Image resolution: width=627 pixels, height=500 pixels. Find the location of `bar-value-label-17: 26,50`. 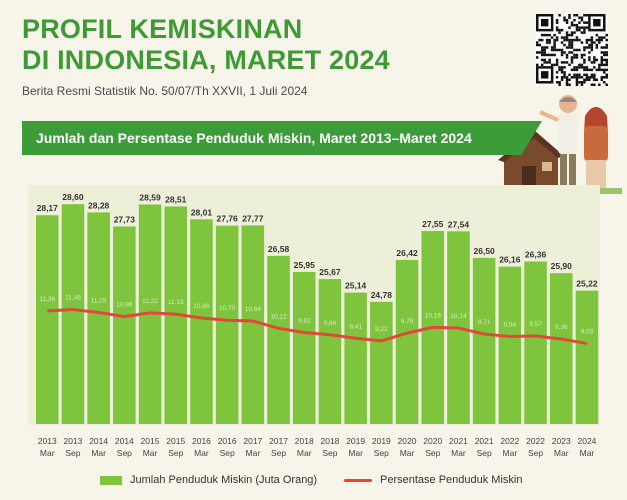

bar-value-label-17: 26,50 is located at coordinates (485, 251).